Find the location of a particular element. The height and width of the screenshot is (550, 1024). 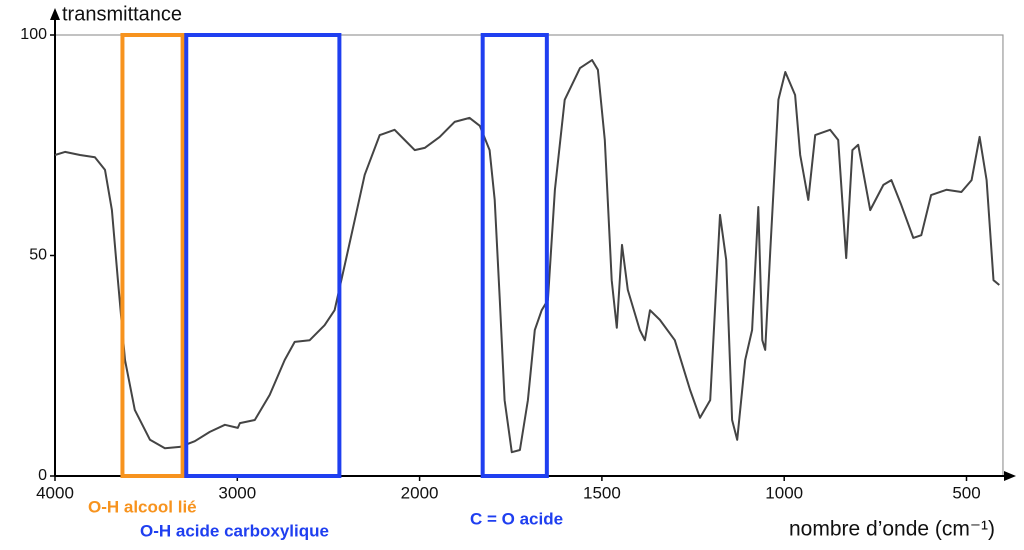

x-tick-label: 2000 is located at coordinates (420, 492).